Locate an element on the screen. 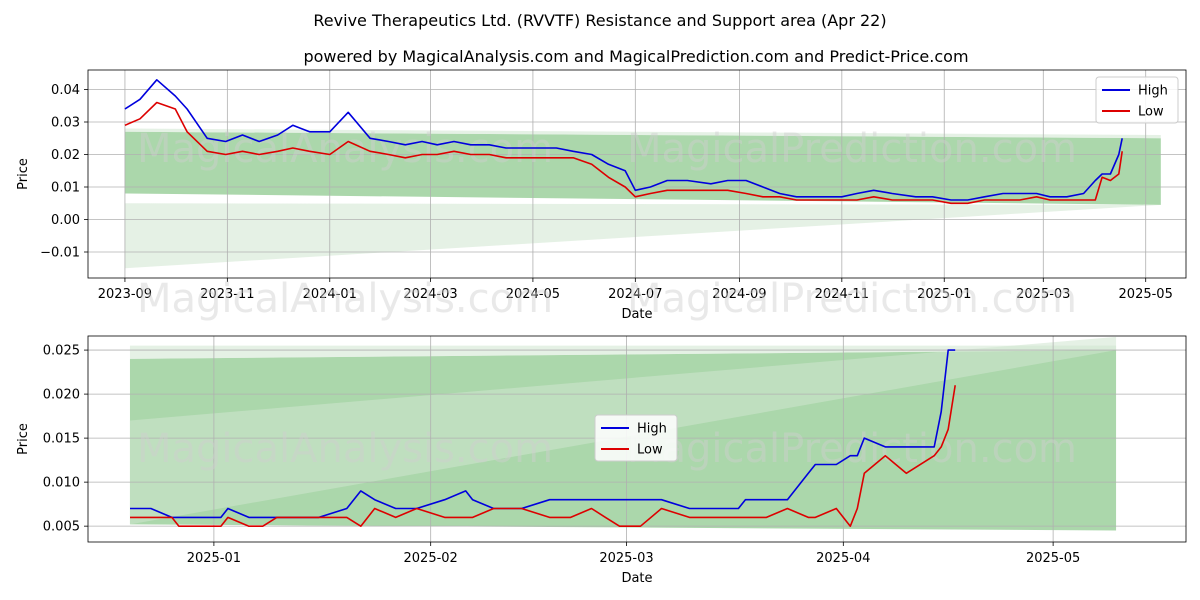 The height and width of the screenshot is (600, 1200). y-tick-label: 0.04 is located at coordinates (65, 90).